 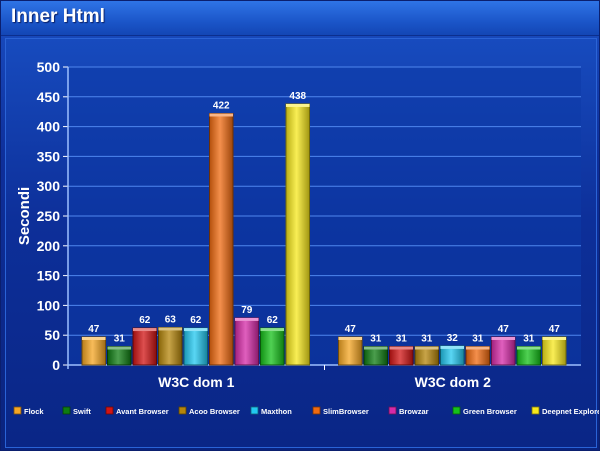 What do you see at coordinates (49, 156) in the screenshot?
I see `y-tick-label: 350` at bounding box center [49, 156].